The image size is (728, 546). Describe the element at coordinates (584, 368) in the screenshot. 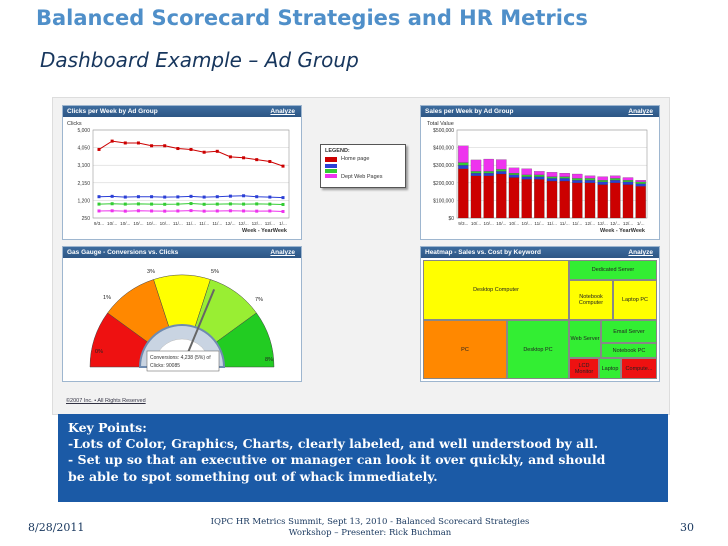

I see `heatmap-cell: LCD Monitor` at that location.